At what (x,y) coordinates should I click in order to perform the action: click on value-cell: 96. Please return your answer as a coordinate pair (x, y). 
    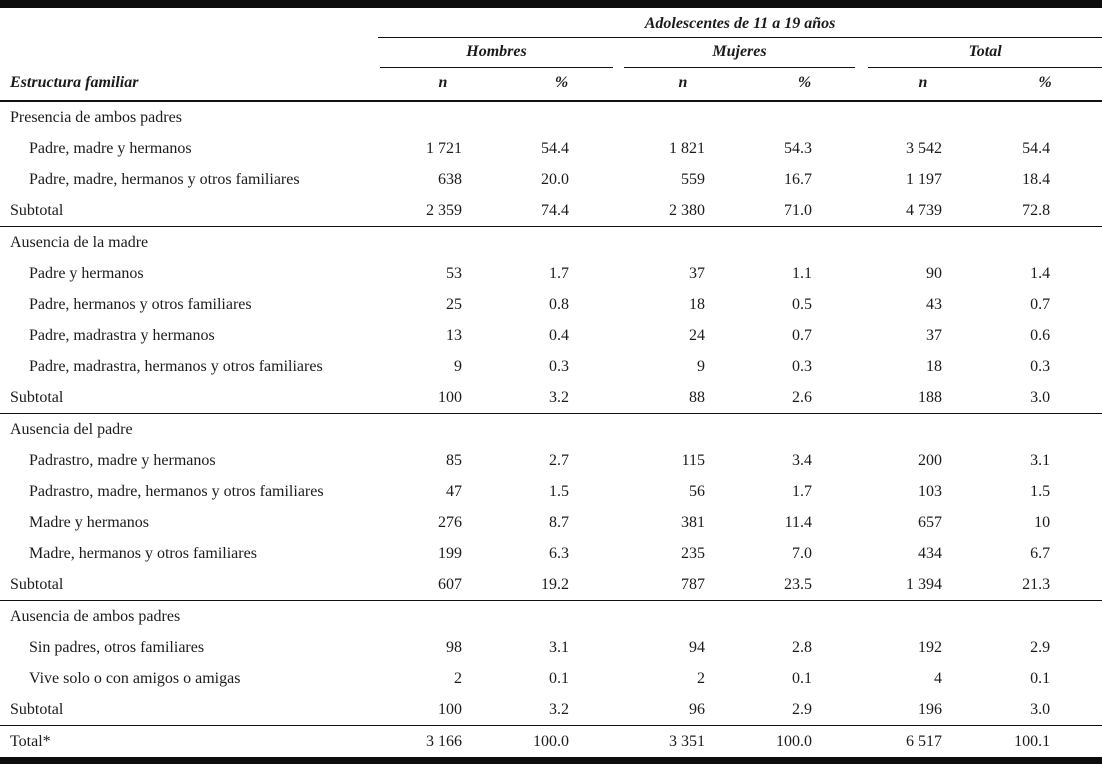
    Looking at the image, I should click on (683, 710).